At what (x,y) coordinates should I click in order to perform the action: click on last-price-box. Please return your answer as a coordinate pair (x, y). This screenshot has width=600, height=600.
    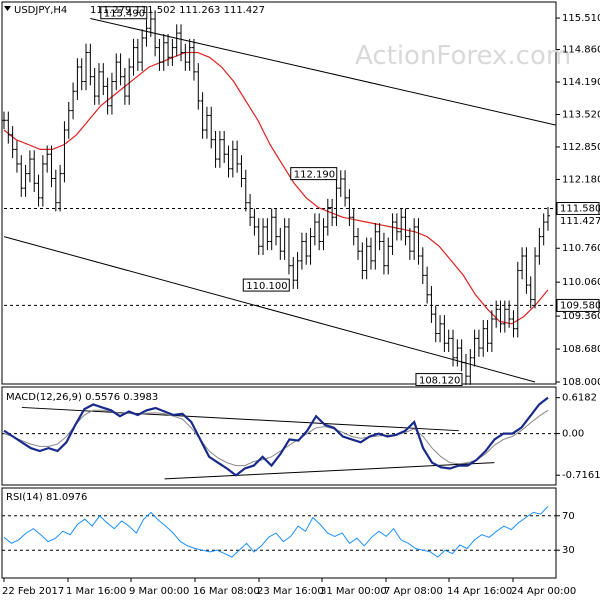
    Looking at the image, I should click on (578, 220).